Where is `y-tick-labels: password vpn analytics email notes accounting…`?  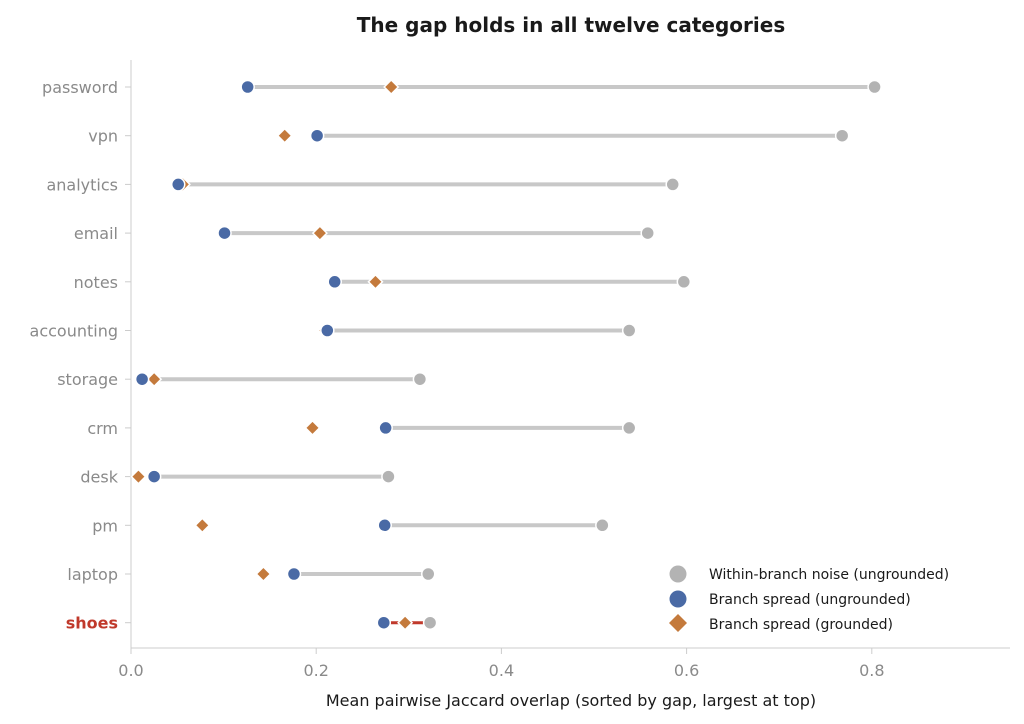
y-tick-labels: password vpn analytics email notes accounting… is located at coordinates (80, 355).